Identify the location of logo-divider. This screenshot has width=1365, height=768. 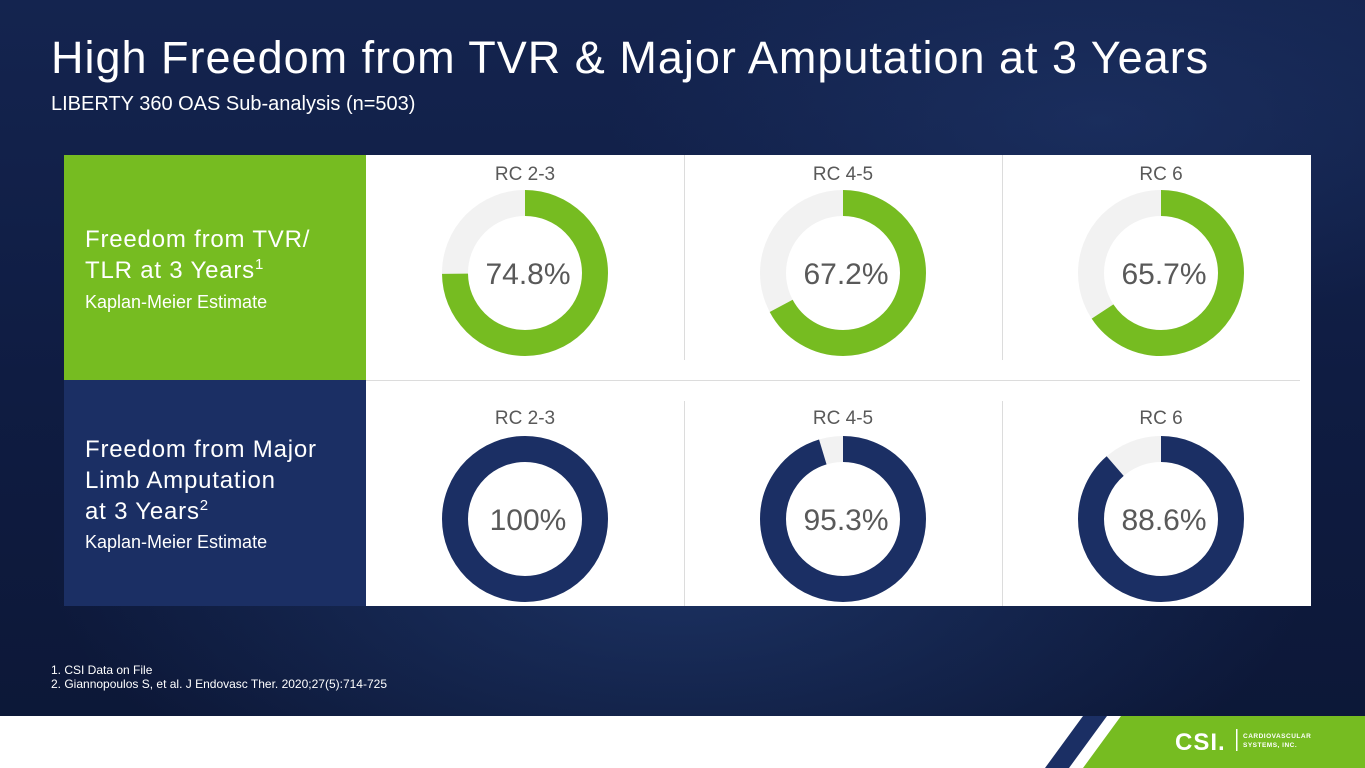
(1237, 740).